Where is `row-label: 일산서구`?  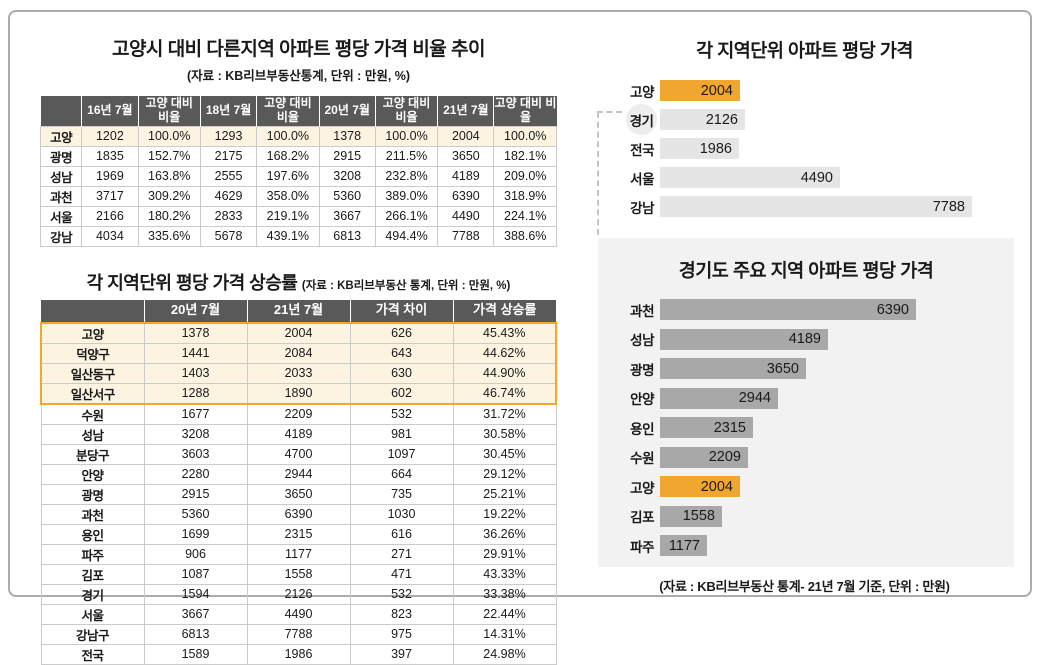 row-label: 일산서구 is located at coordinates (92, 393).